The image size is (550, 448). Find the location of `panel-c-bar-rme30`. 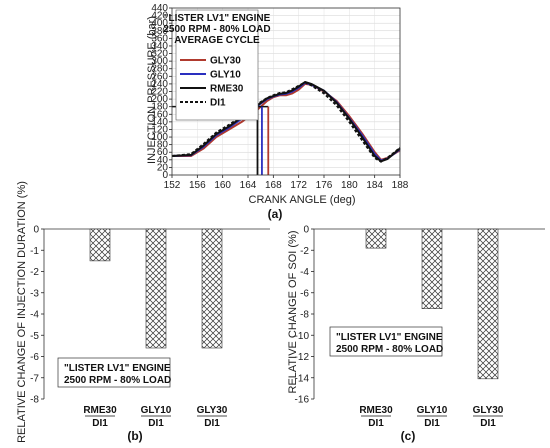

panel-c-bar-rme30 is located at coordinates (376, 238).